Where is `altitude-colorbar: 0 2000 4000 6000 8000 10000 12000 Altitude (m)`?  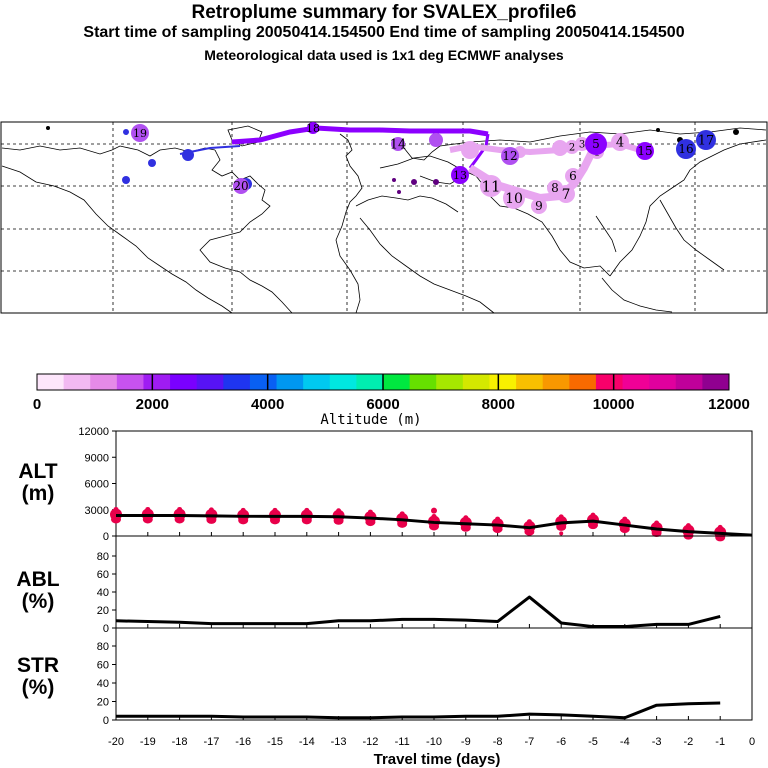 altitude-colorbar: 0 2000 4000 6000 8000 10000 12000 Altitude (m) is located at coordinates (391, 400).